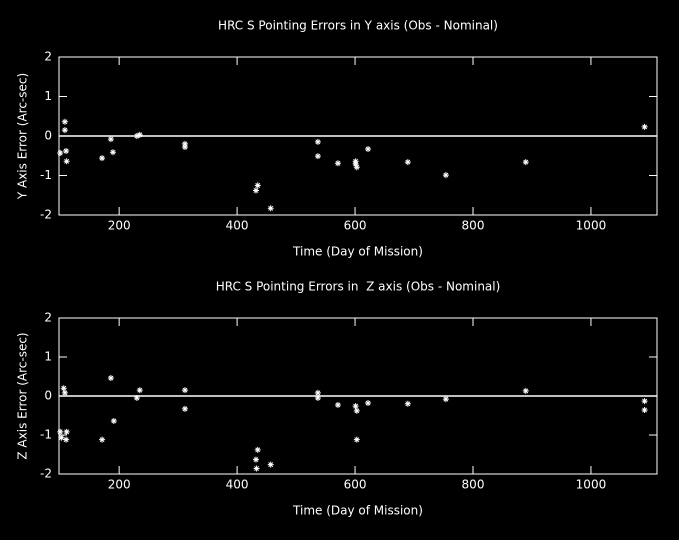 This screenshot has width=679, height=540. I want to click on y-axis-label: Z Axis Error (Arc-sec), so click(23, 395).